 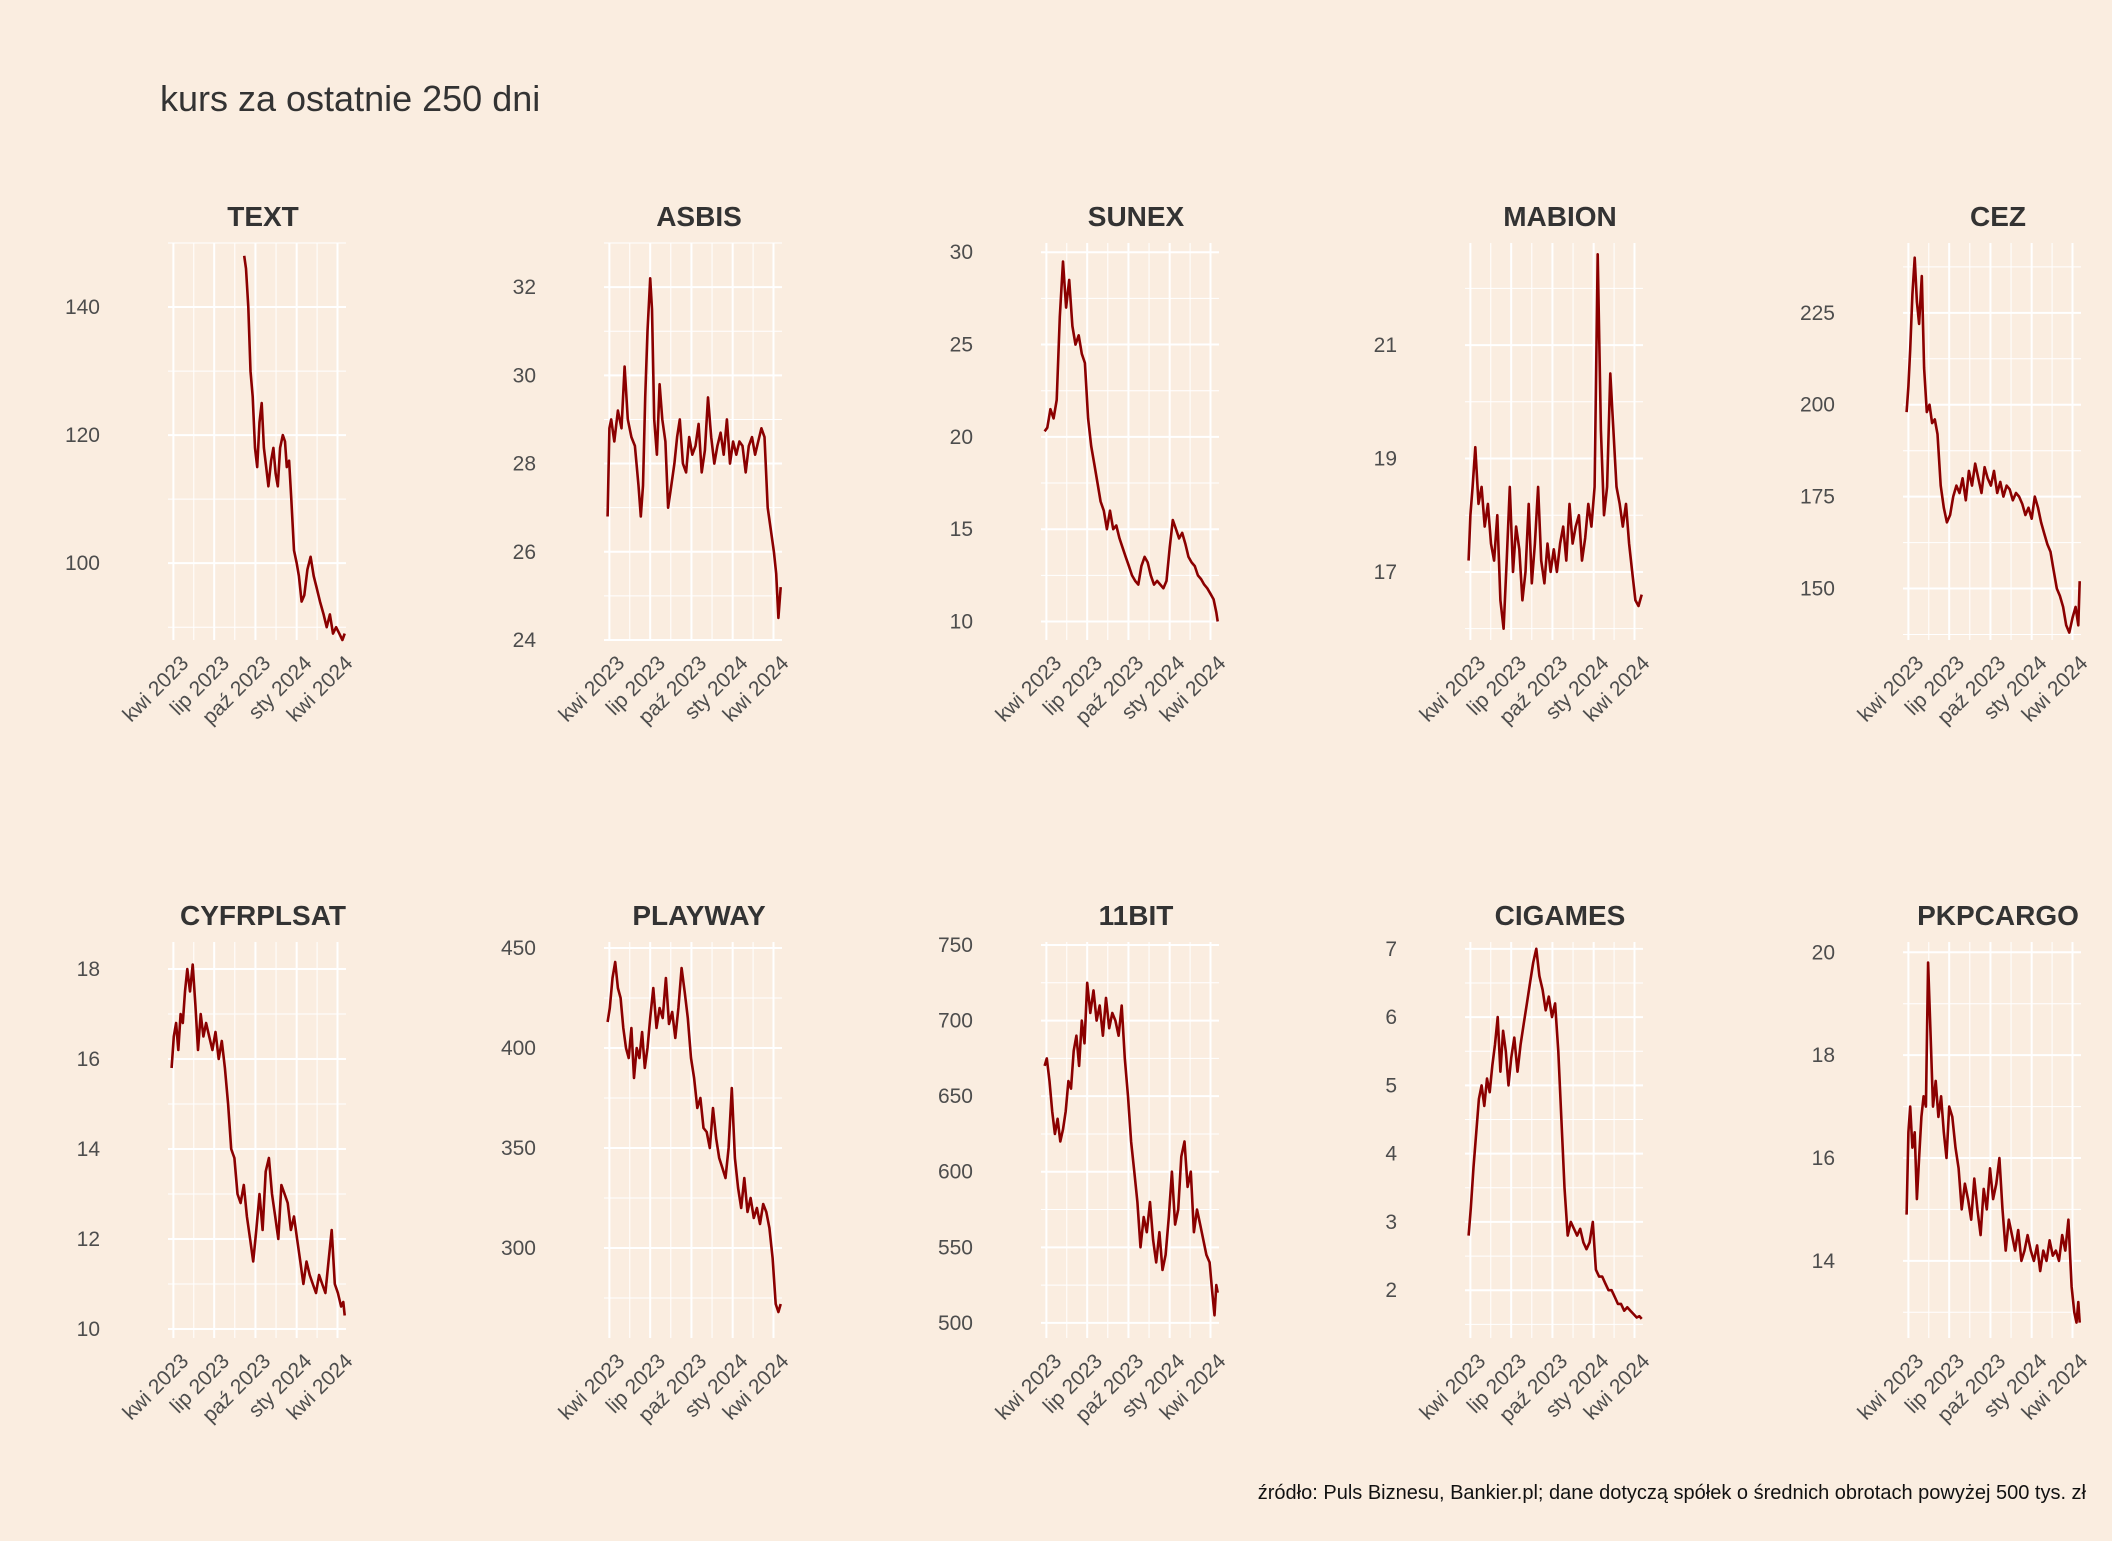 What do you see at coordinates (1131, 1149) in the screenshot?
I see `series-line-11bit` at bounding box center [1131, 1149].